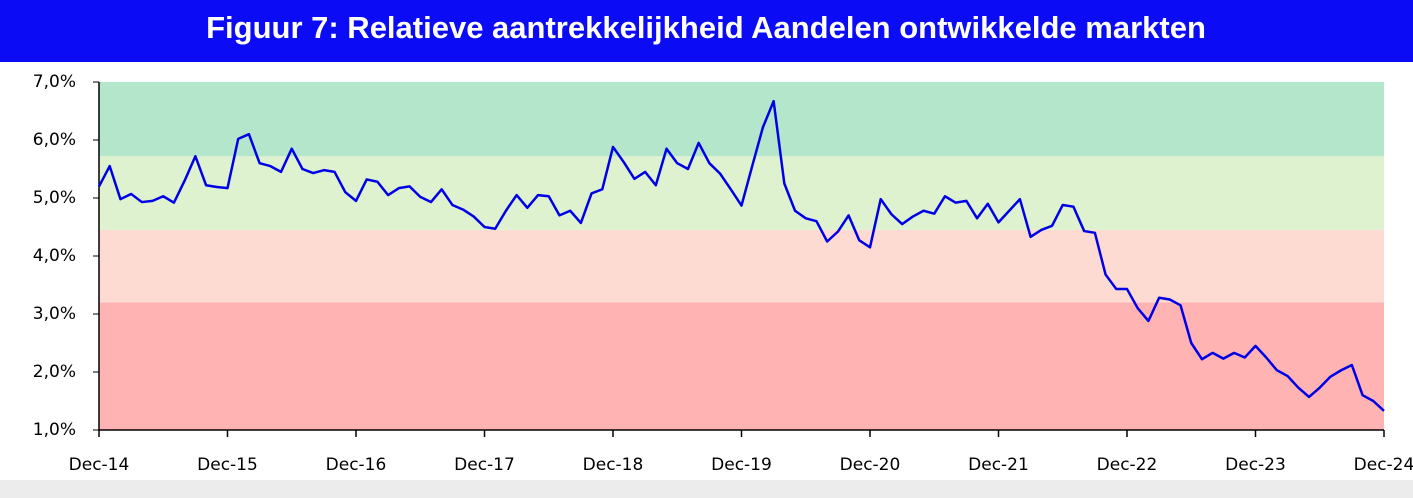 The image size is (1413, 498). What do you see at coordinates (706, 489) in the screenshot?
I see `footer-strip` at bounding box center [706, 489].